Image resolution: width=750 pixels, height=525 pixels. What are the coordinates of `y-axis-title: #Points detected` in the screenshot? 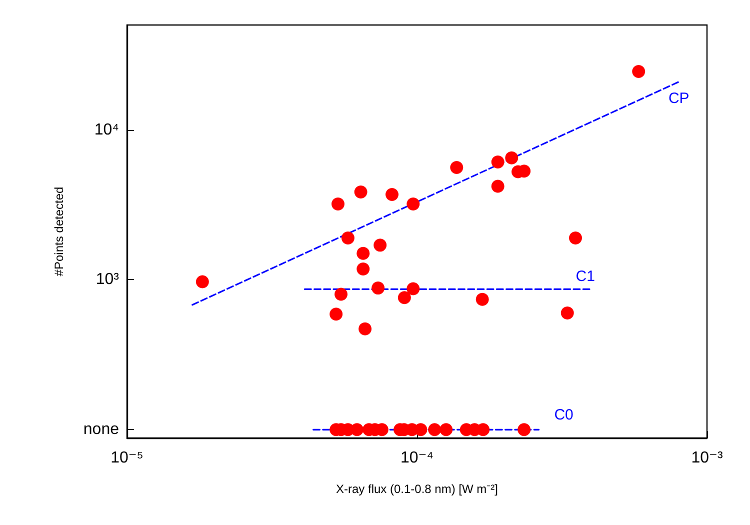 It's located at (59, 231).